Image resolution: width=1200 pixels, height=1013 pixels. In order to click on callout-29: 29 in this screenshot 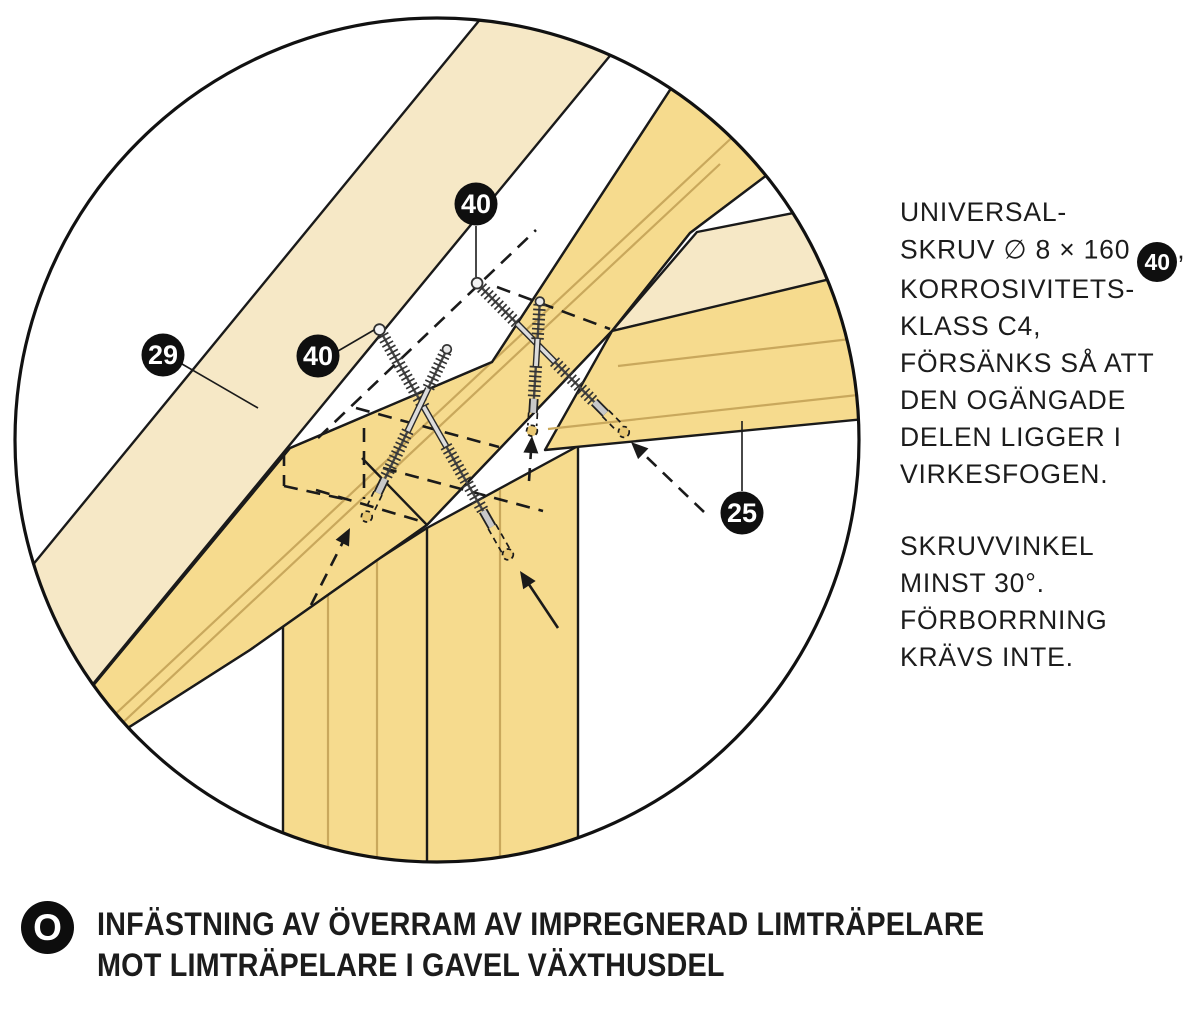, I will do `click(200, 371)`.